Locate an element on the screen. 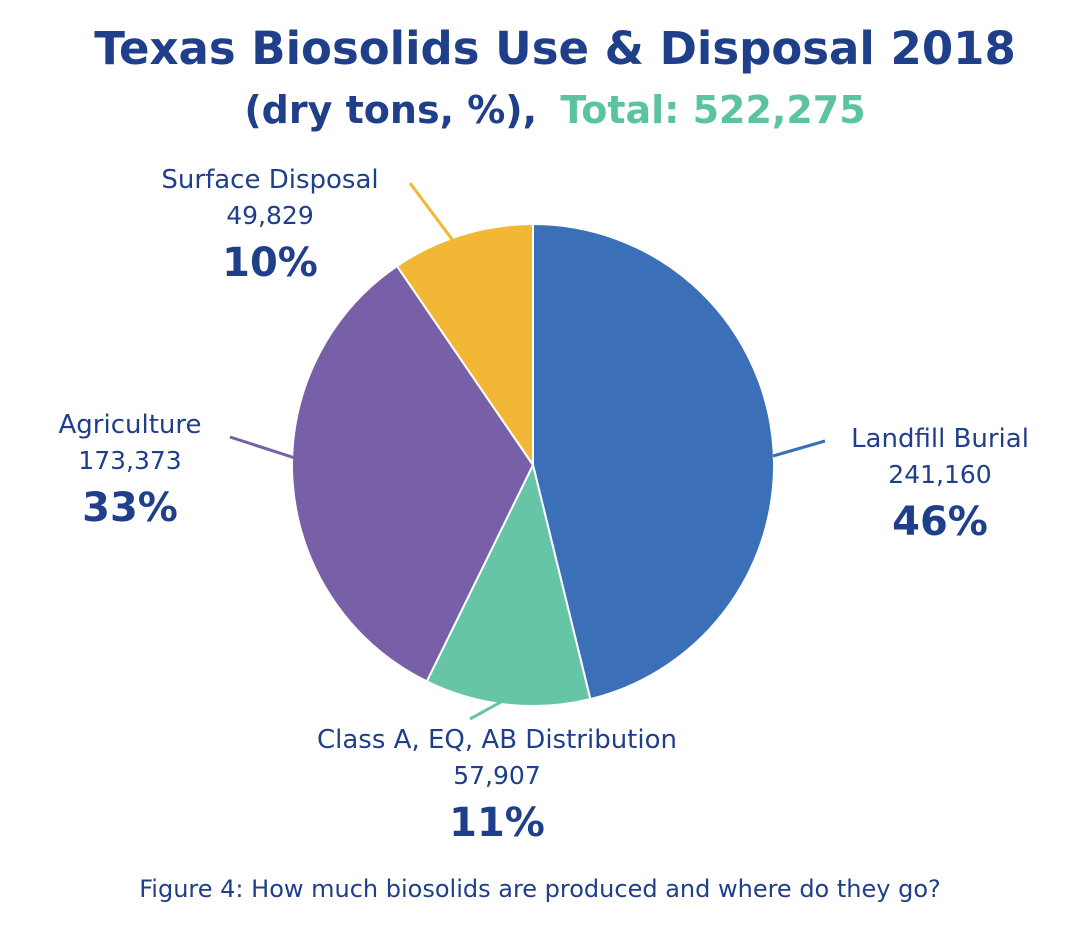  leader-line-landfill-burial is located at coordinates (799, 448).